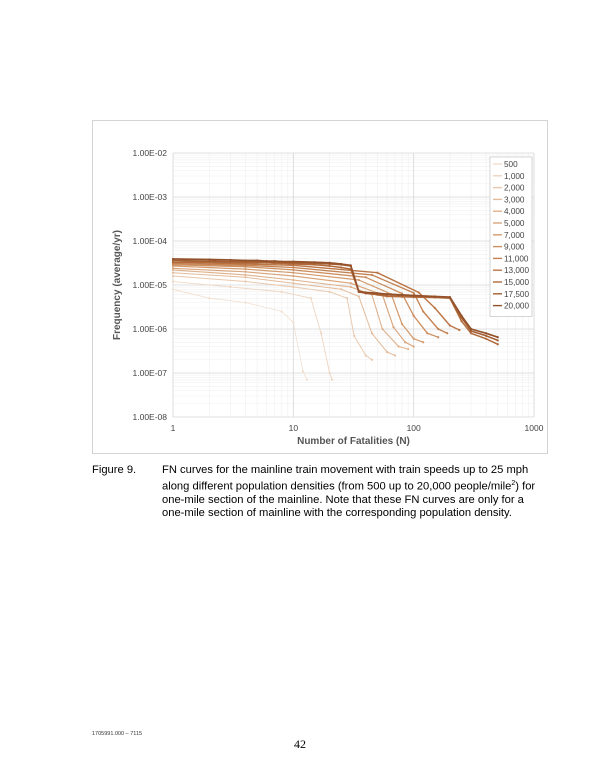  What do you see at coordinates (117, 285) in the screenshot?
I see `y-axis-label: Frequency (average/yr)` at bounding box center [117, 285].